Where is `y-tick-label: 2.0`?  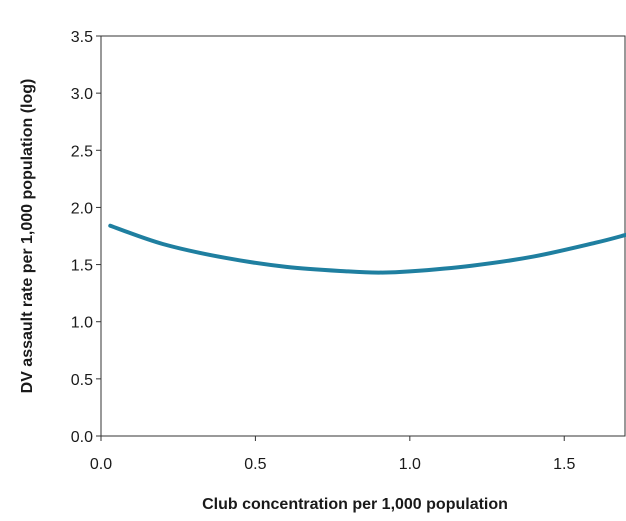 y-tick-label: 2.0 is located at coordinates (82, 208).